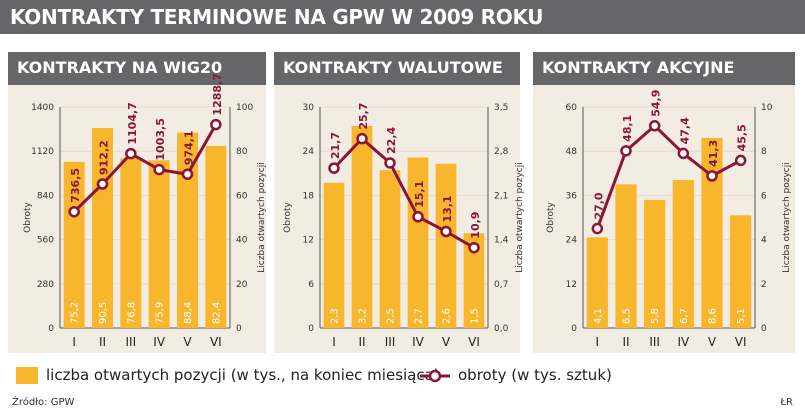 This screenshot has height=420, width=805. I want to click on line-value-label: 27,0, so click(598, 205).